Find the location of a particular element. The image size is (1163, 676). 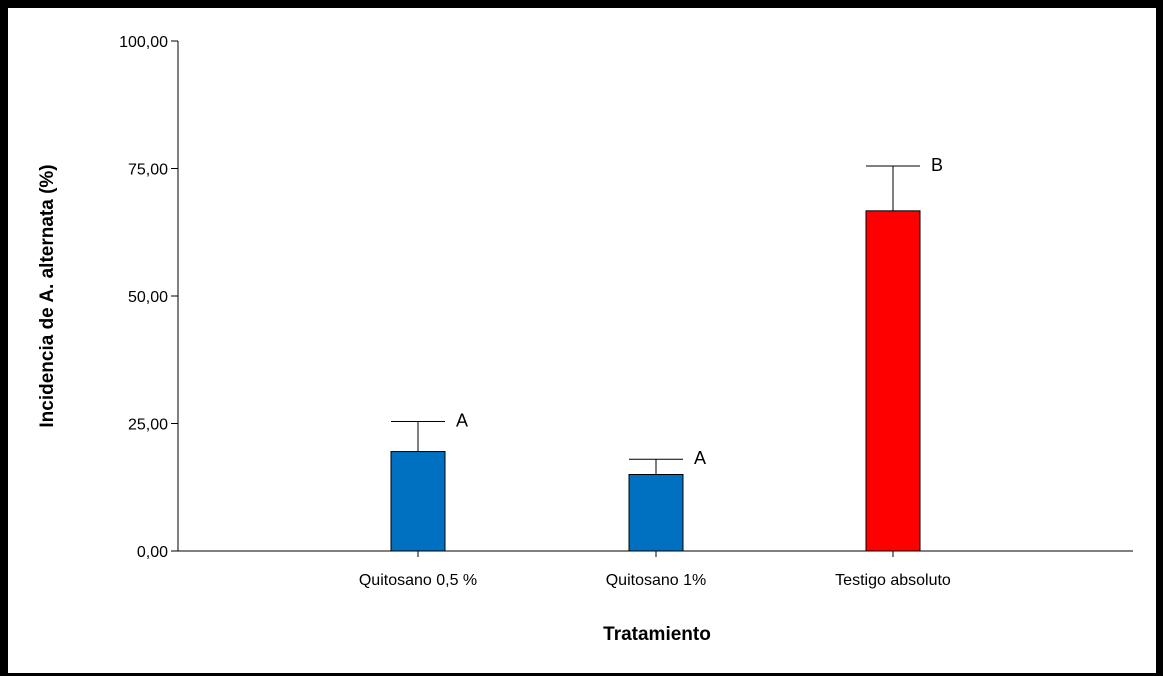

x-tick-label: Quitosano 1% is located at coordinates (656, 580).